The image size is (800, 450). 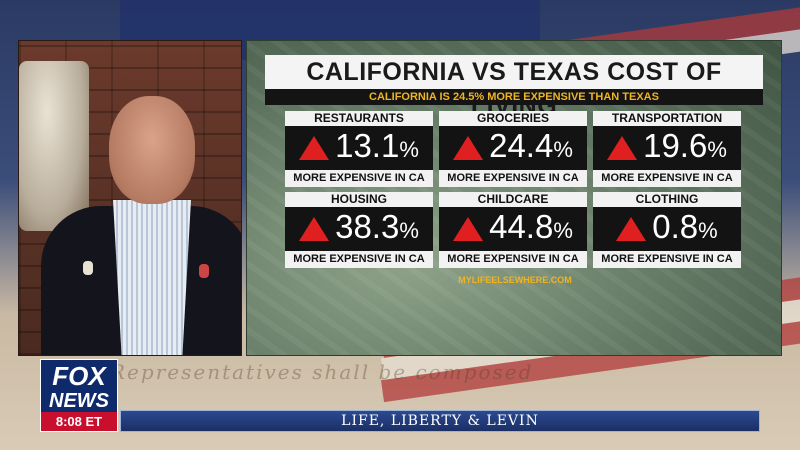 I want to click on category-label: HOUSING, so click(x=359, y=199).